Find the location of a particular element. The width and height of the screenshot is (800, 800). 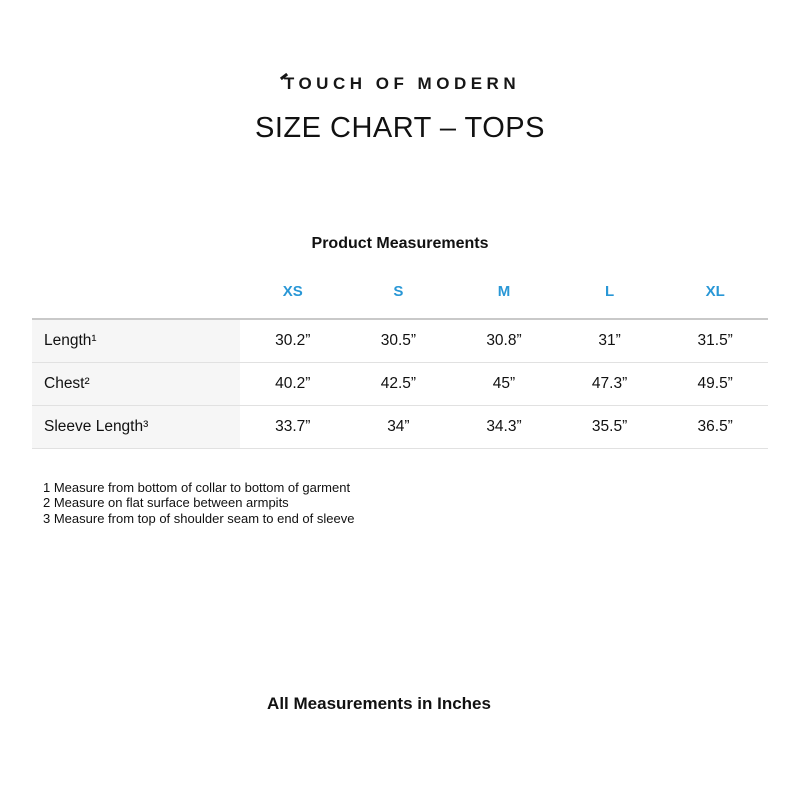

measurement-value: 49.5” is located at coordinates (715, 383).